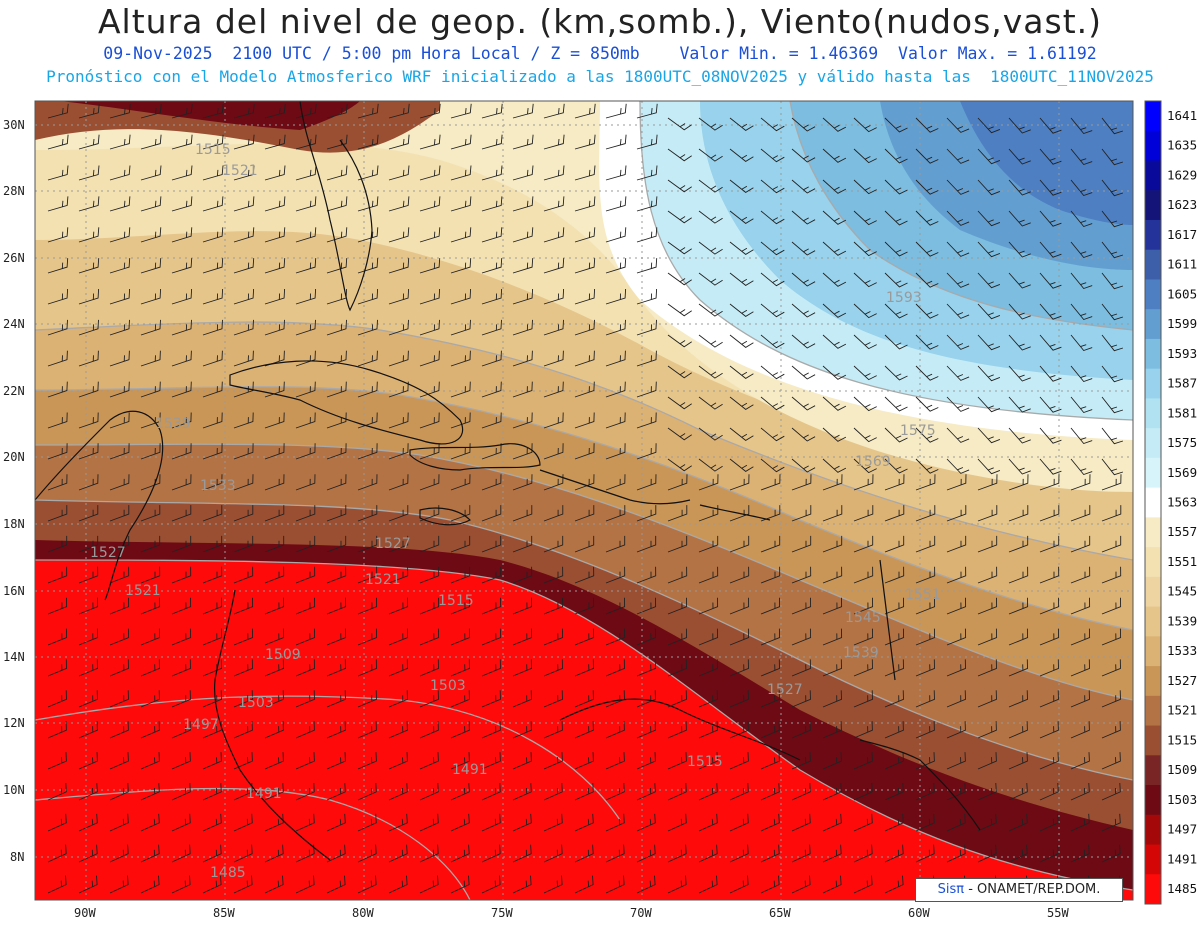 The width and height of the screenshot is (1200, 927). I want to click on lon-tick-label: 85W, so click(224, 913).